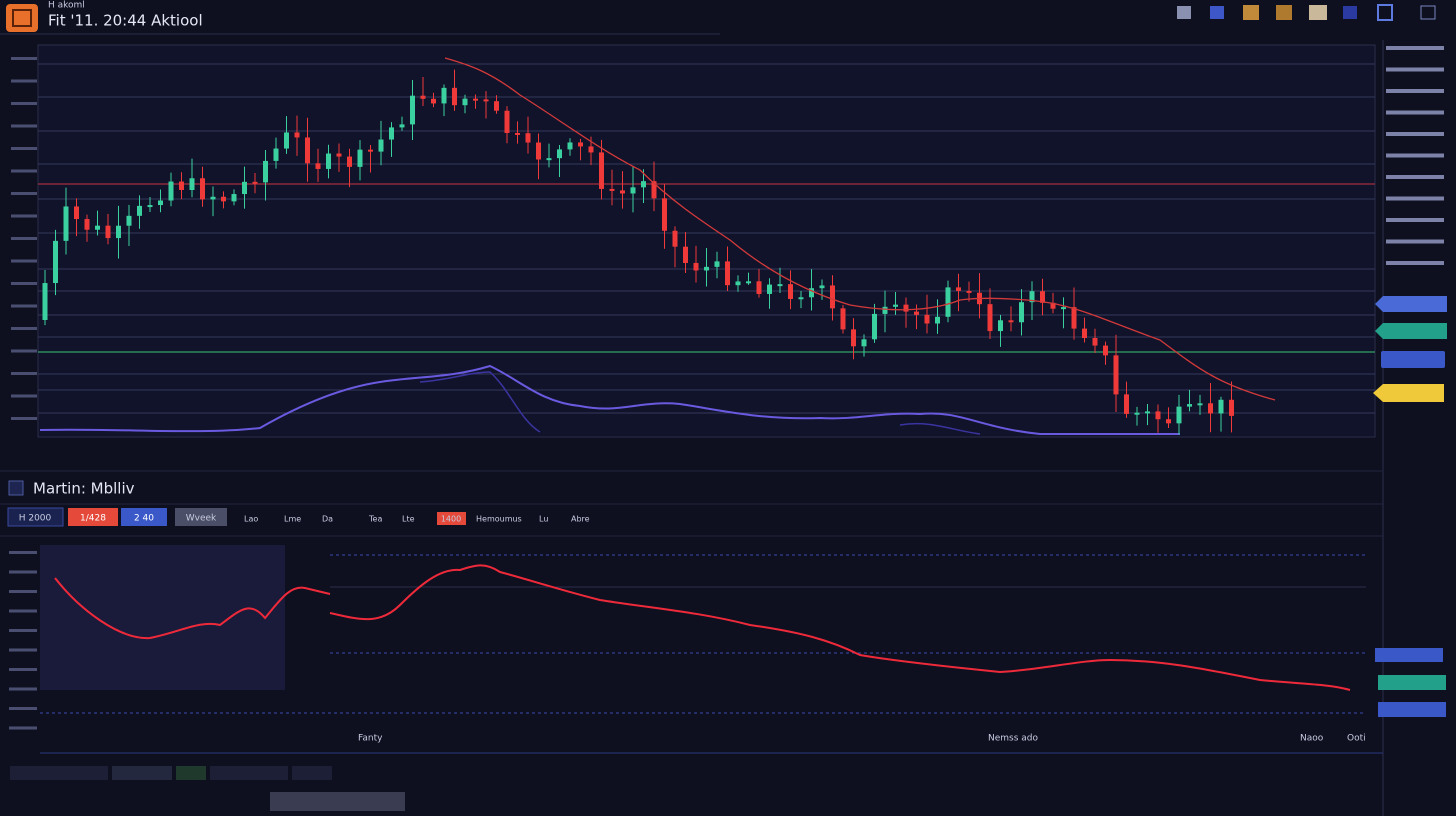 This screenshot has width=1456, height=816. What do you see at coordinates (327, 519) in the screenshot?
I see `tab: Da` at bounding box center [327, 519].